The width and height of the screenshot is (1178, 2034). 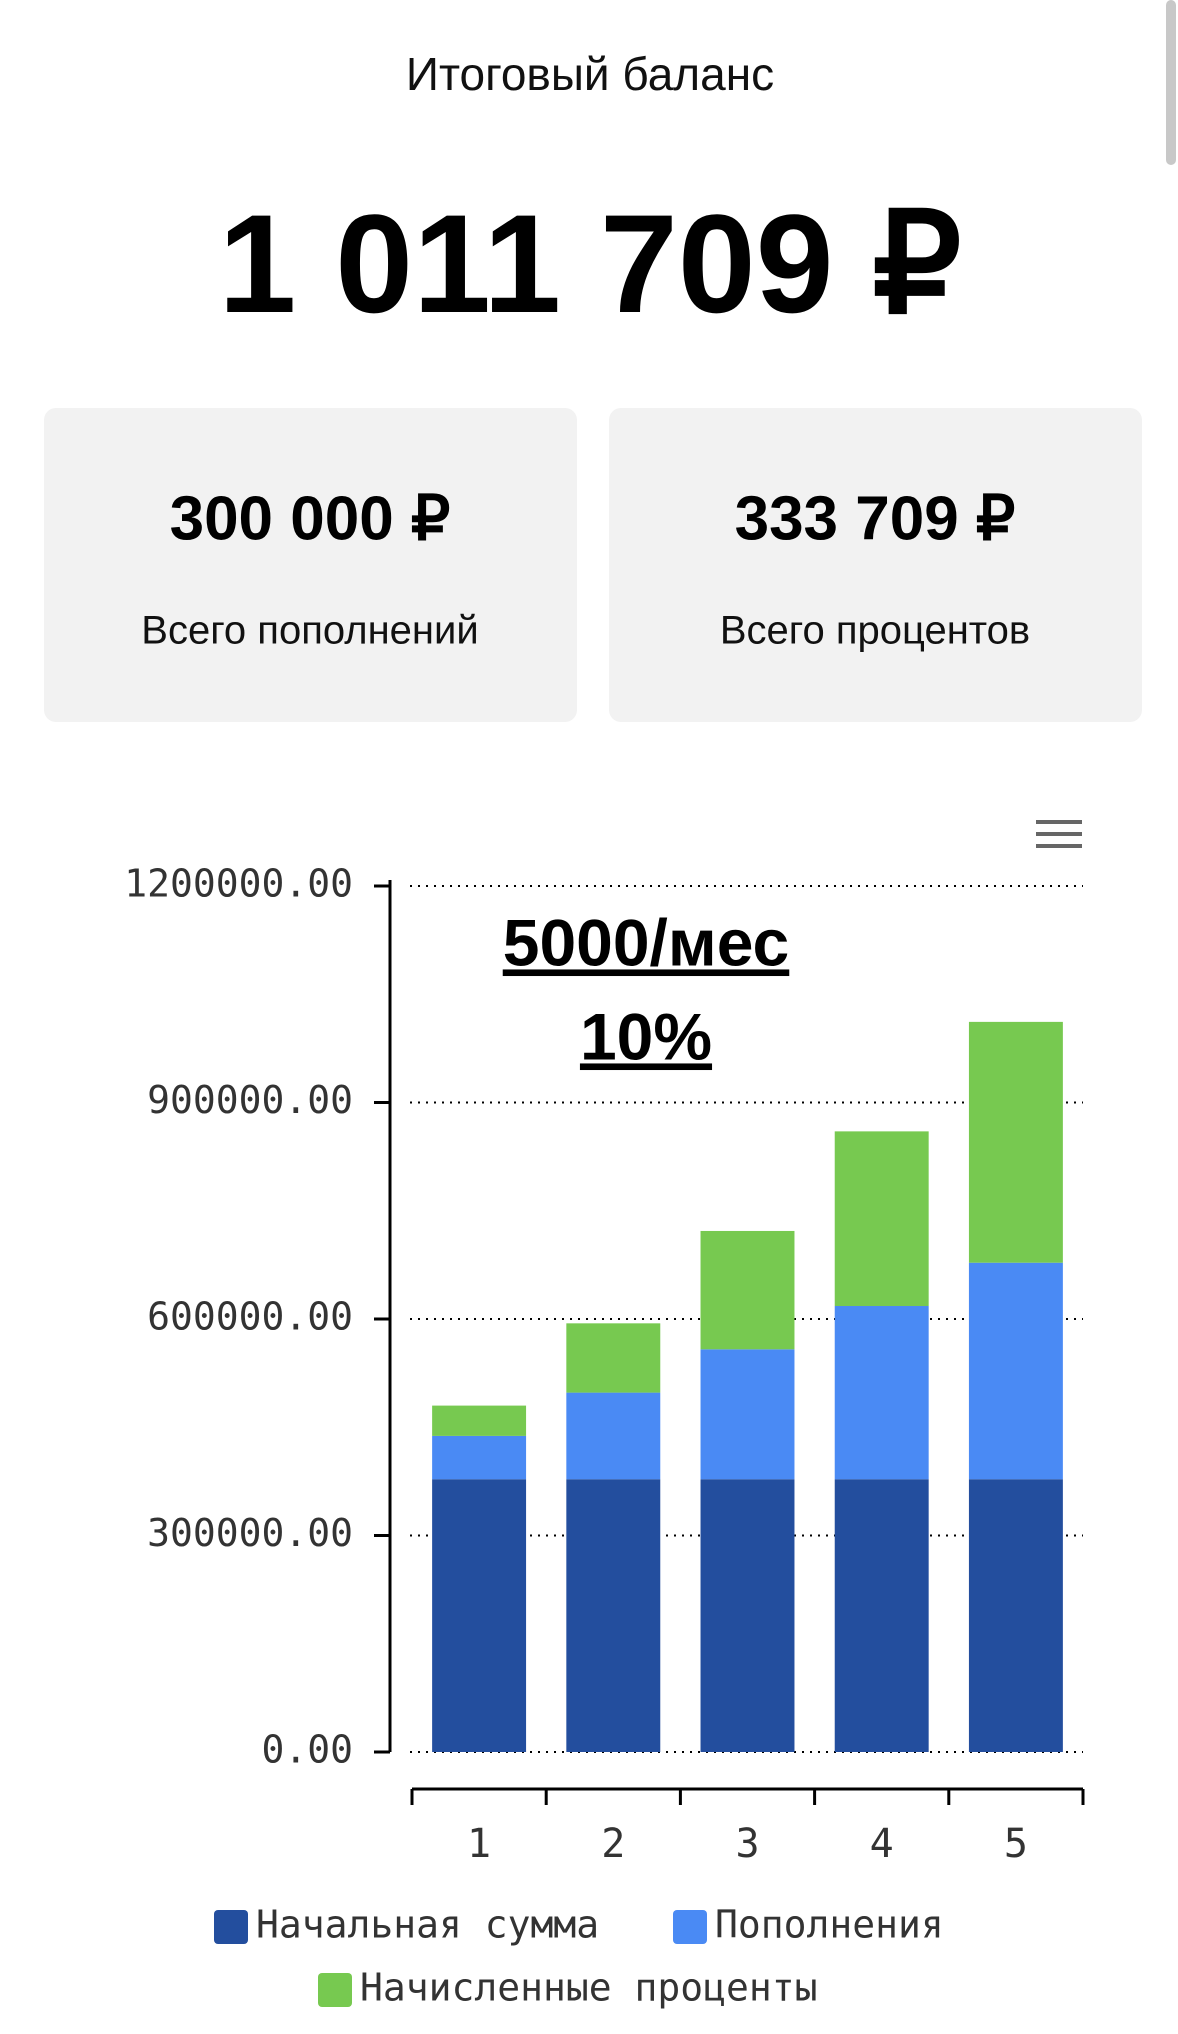 I want to click on x-tick-label: 5, so click(x=1016, y=1844).